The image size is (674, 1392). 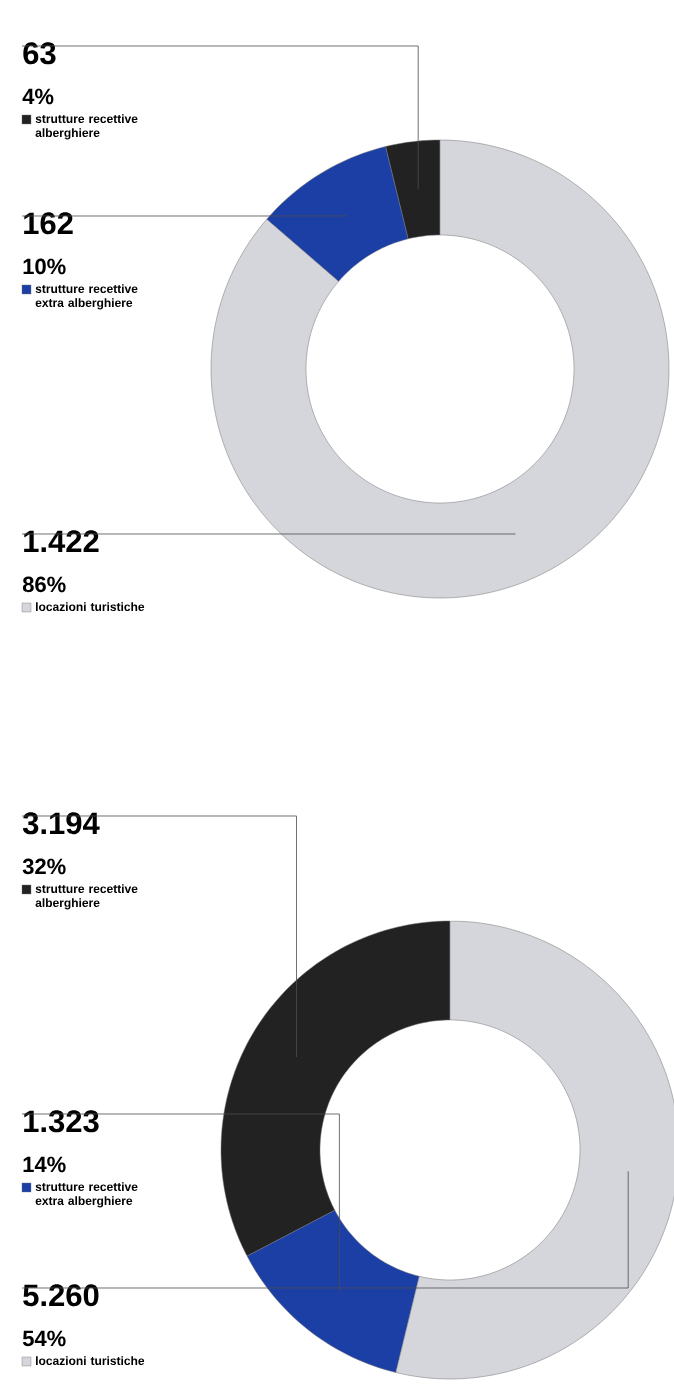 I want to click on text: 10%, so click(x=44, y=266).